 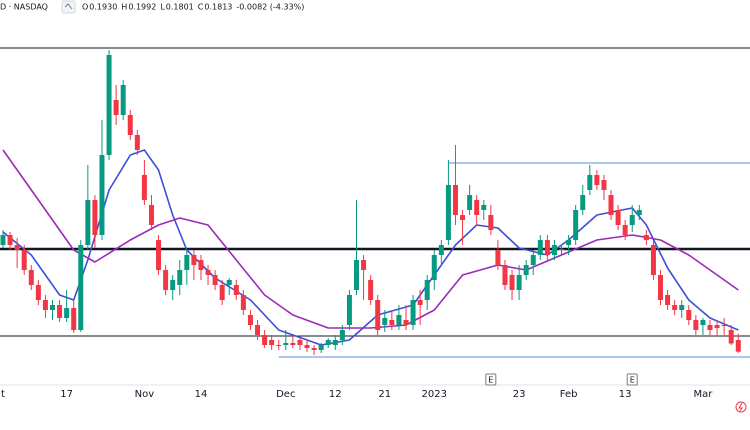 I want to click on symbol: D · NASDAQ, so click(x=24, y=7).